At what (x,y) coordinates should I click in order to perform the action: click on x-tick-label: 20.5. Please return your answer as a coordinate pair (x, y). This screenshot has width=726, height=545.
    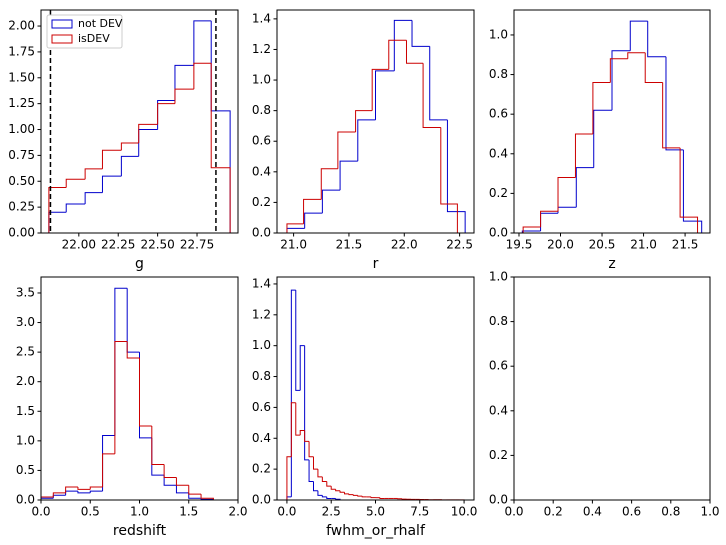
    Looking at the image, I should click on (602, 245).